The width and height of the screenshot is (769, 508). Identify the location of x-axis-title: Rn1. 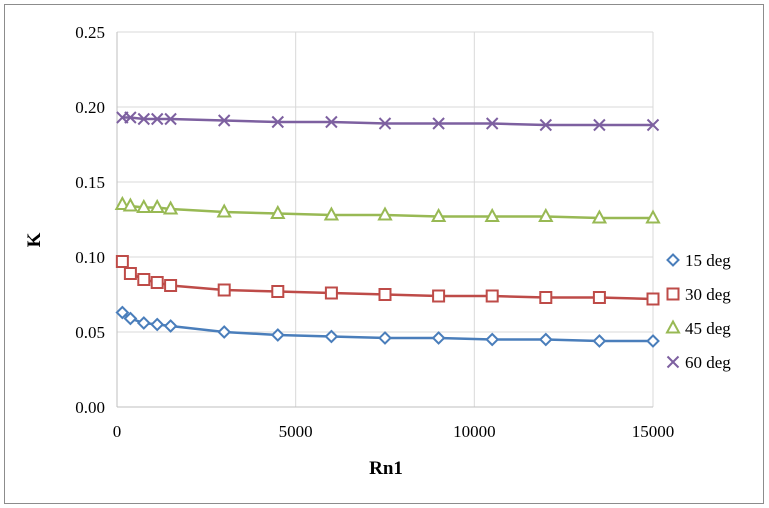
(386, 468).